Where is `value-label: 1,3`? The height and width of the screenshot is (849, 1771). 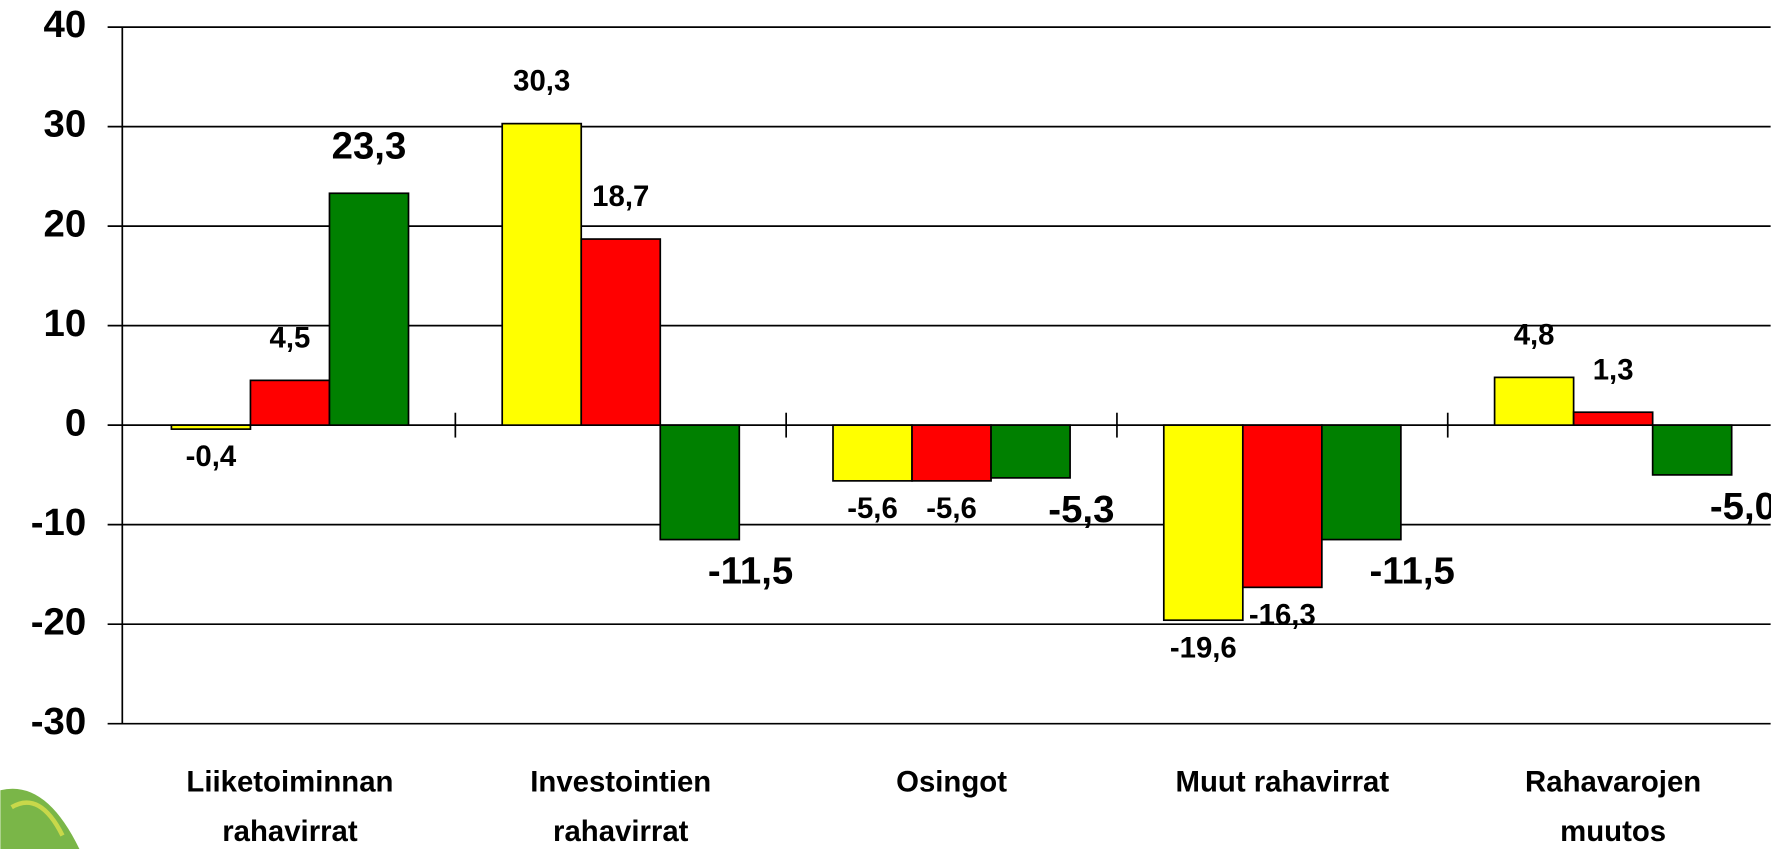
value-label: 1,3 is located at coordinates (1613, 369).